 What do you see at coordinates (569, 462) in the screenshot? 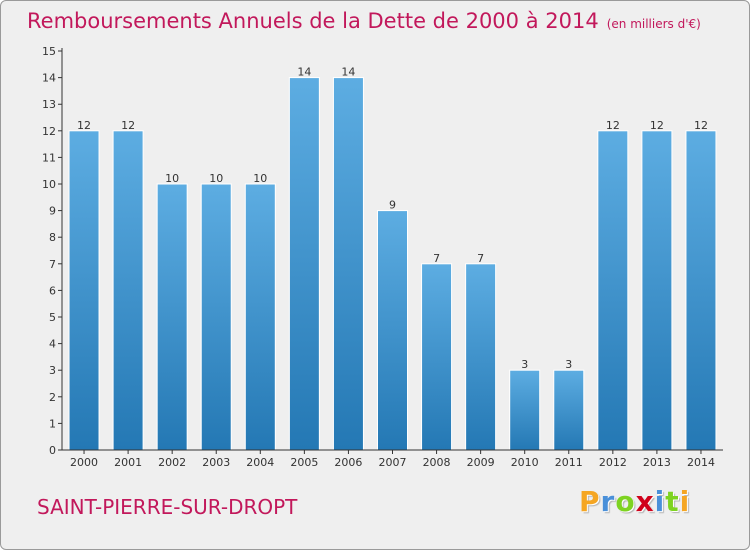
I see `x-tick-label: 2011` at bounding box center [569, 462].